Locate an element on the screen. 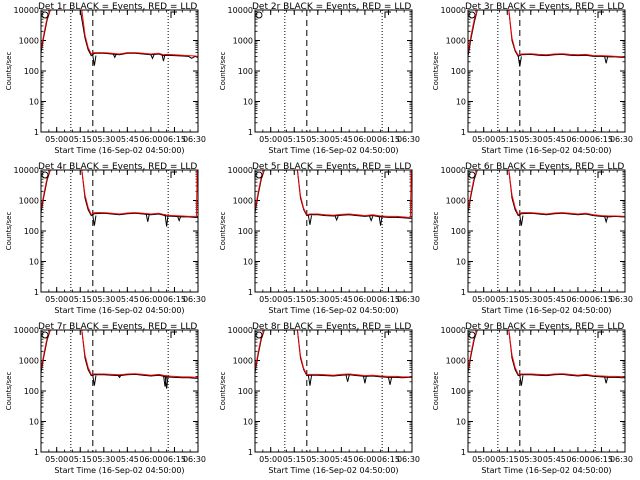 Image resolution: width=640 pixels, height=480 pixels. chart-title: Det 7r BLACK = Events, RED = LLD is located at coordinates (117, 327).